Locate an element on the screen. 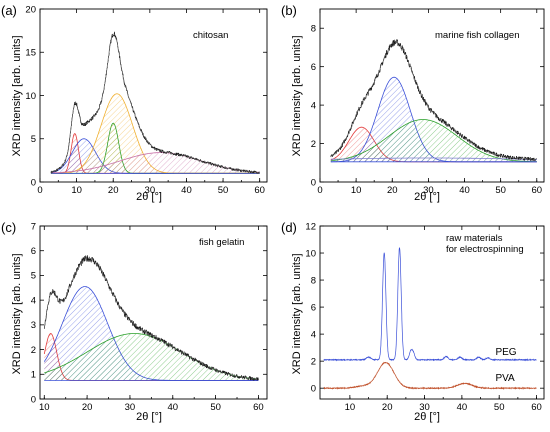 Image resolution: width=550 pixels, height=432 pixels. panel-d-ylabel: XRD intensity [arb. units] is located at coordinates (297, 313).